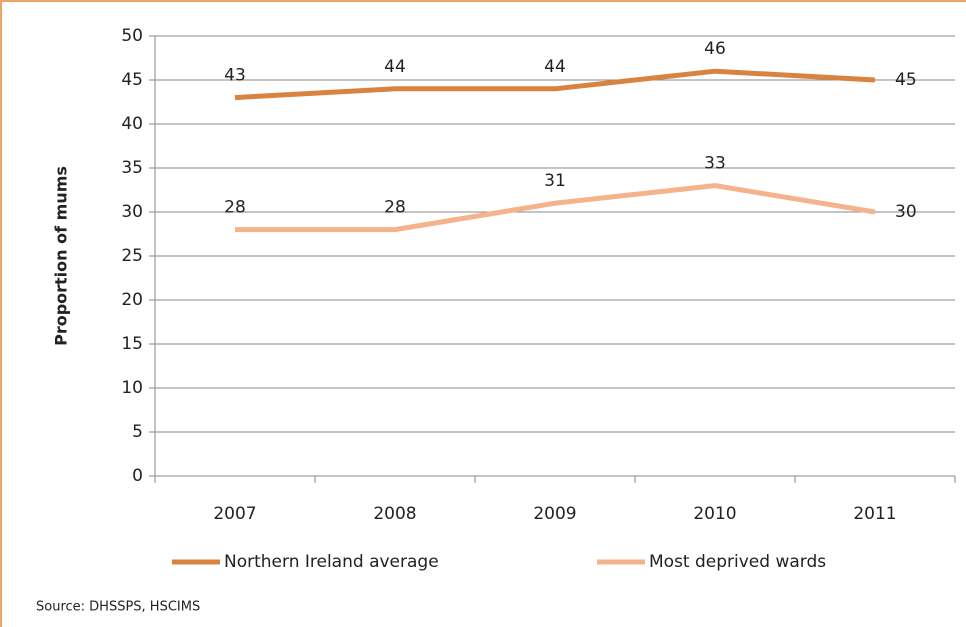 This screenshot has height=627, width=966. I want to click on y-tick-label: 20, so click(132, 300).